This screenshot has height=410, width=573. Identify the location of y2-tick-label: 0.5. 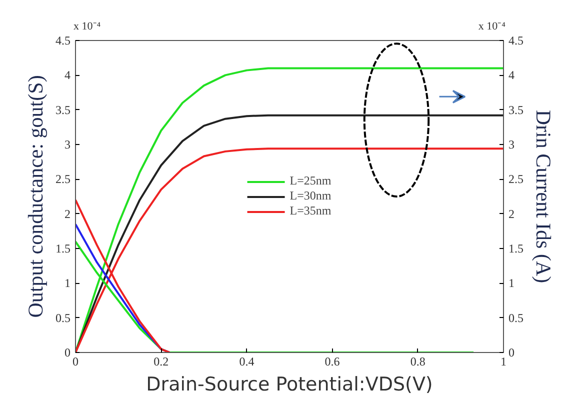
(516, 317).